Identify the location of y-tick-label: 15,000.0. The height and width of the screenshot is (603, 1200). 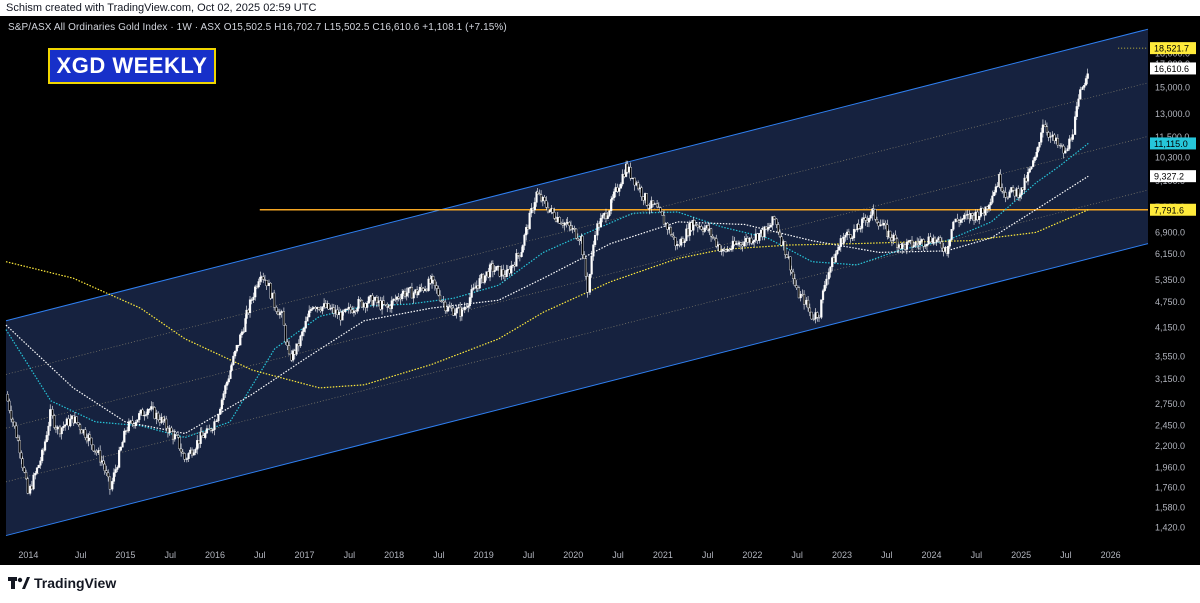
(1172, 87).